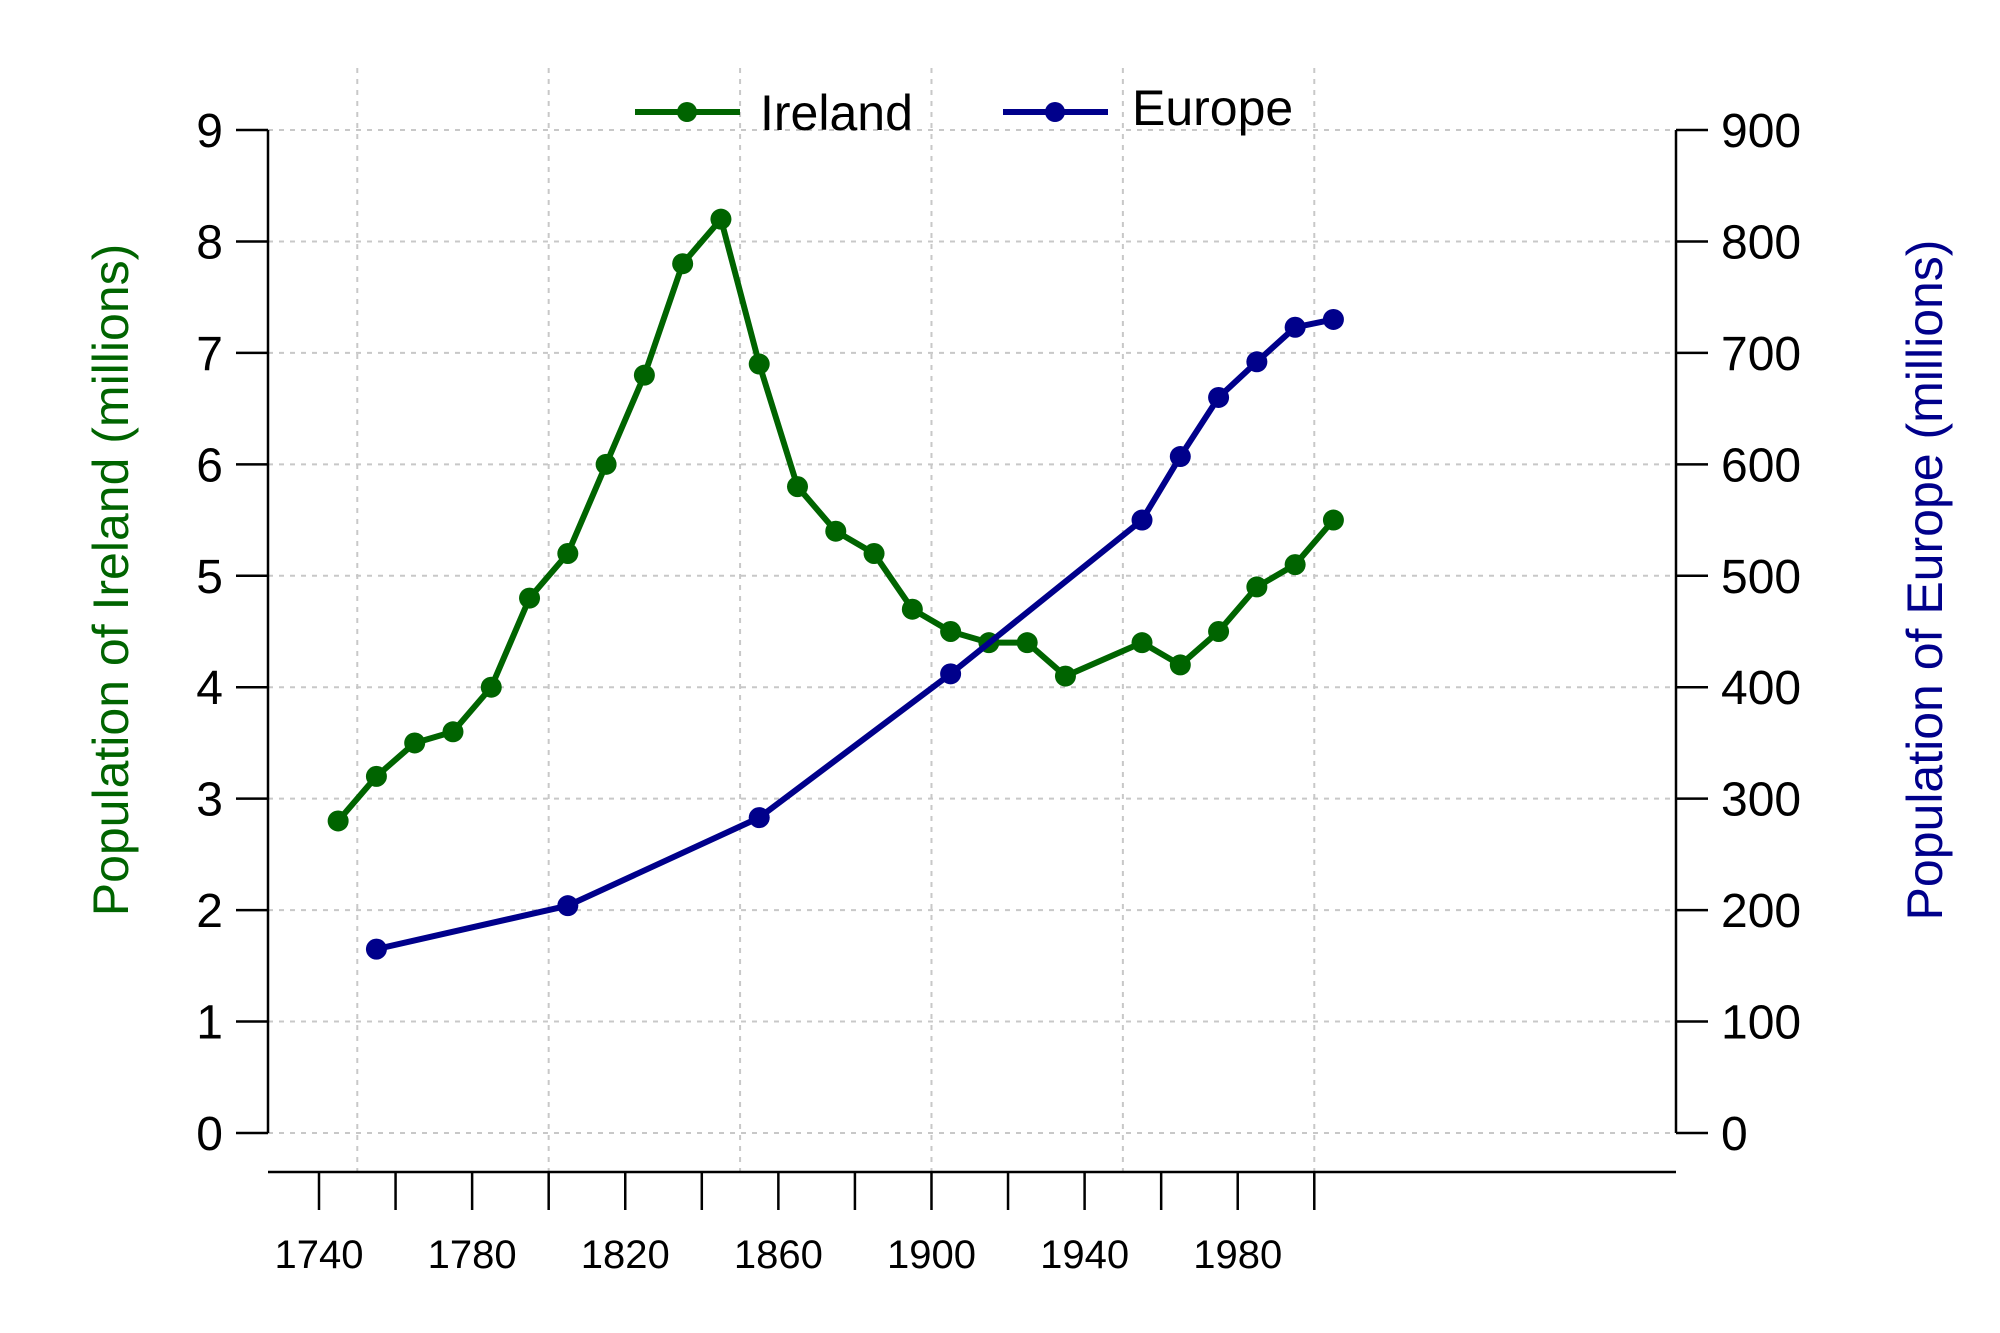 The width and height of the screenshot is (2000, 1333). I want to click on y-tick-label-right: 900, so click(1761, 131).